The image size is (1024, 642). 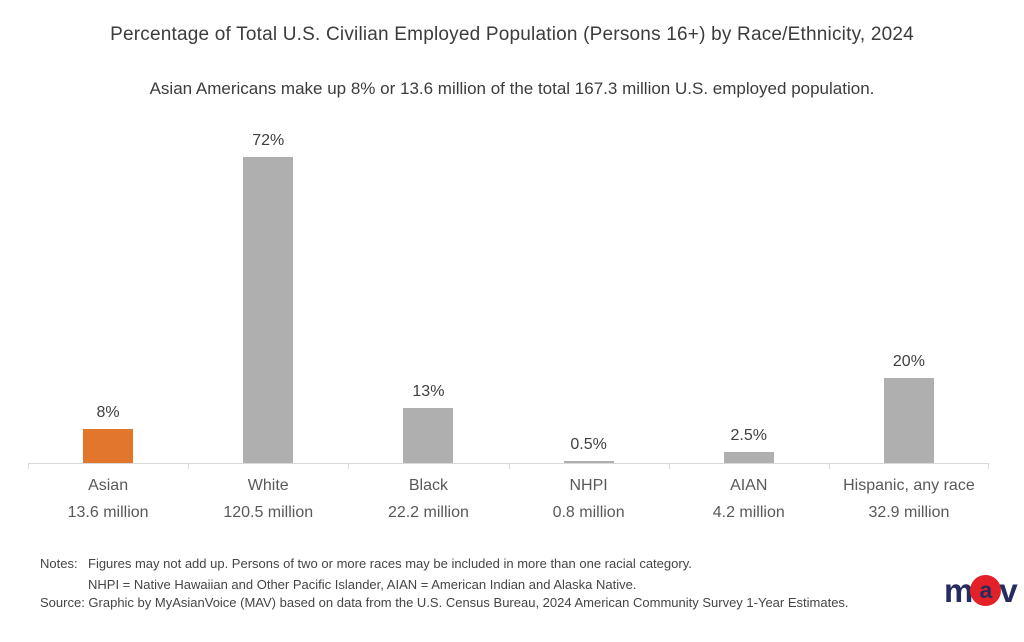 I want to click on bar-value-label-asian: 8%, so click(x=108, y=412).